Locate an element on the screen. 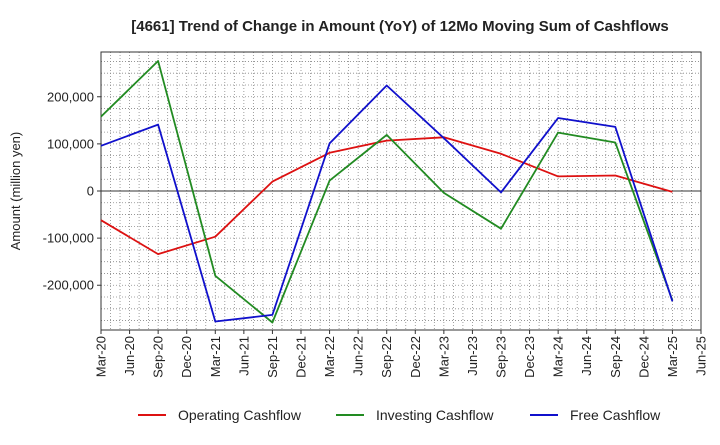 The image size is (720, 445). x-tick-label: Jun-20 is located at coordinates (129, 356).